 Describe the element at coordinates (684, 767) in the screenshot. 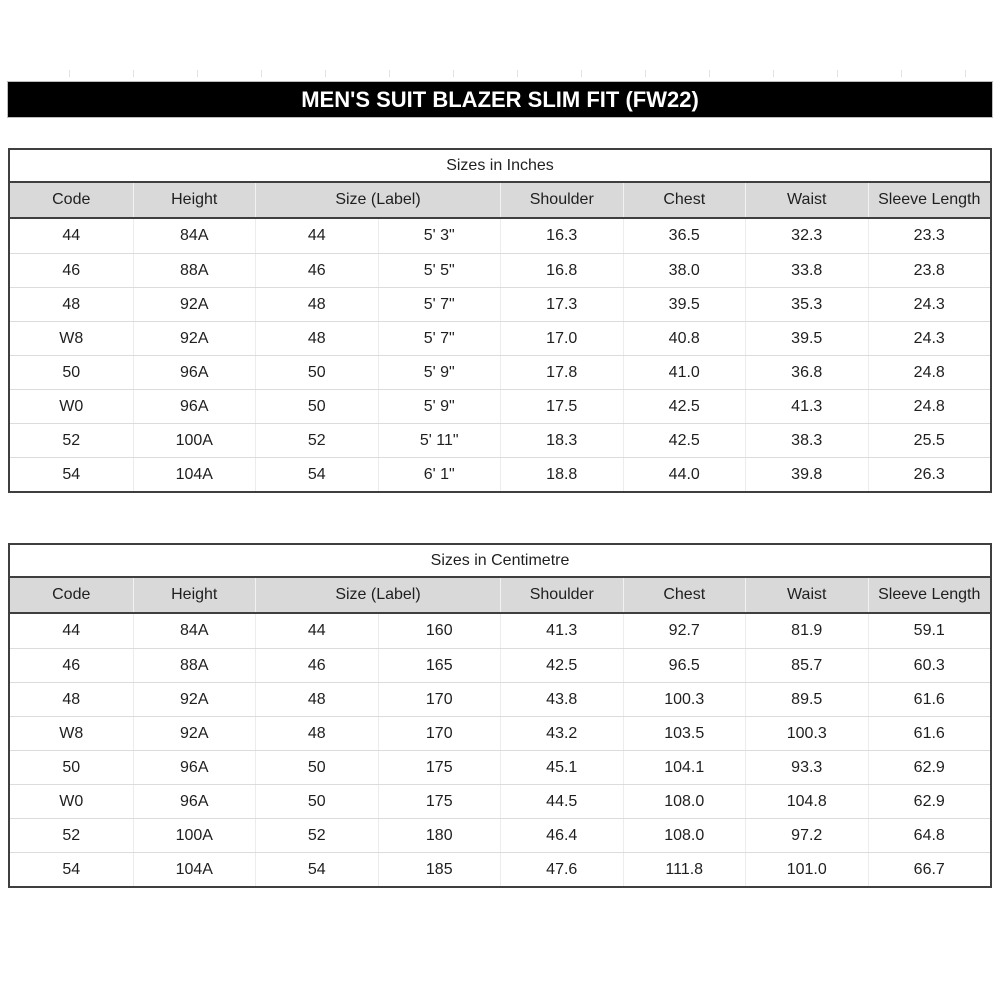

I see `table-cell: 104.1` at that location.